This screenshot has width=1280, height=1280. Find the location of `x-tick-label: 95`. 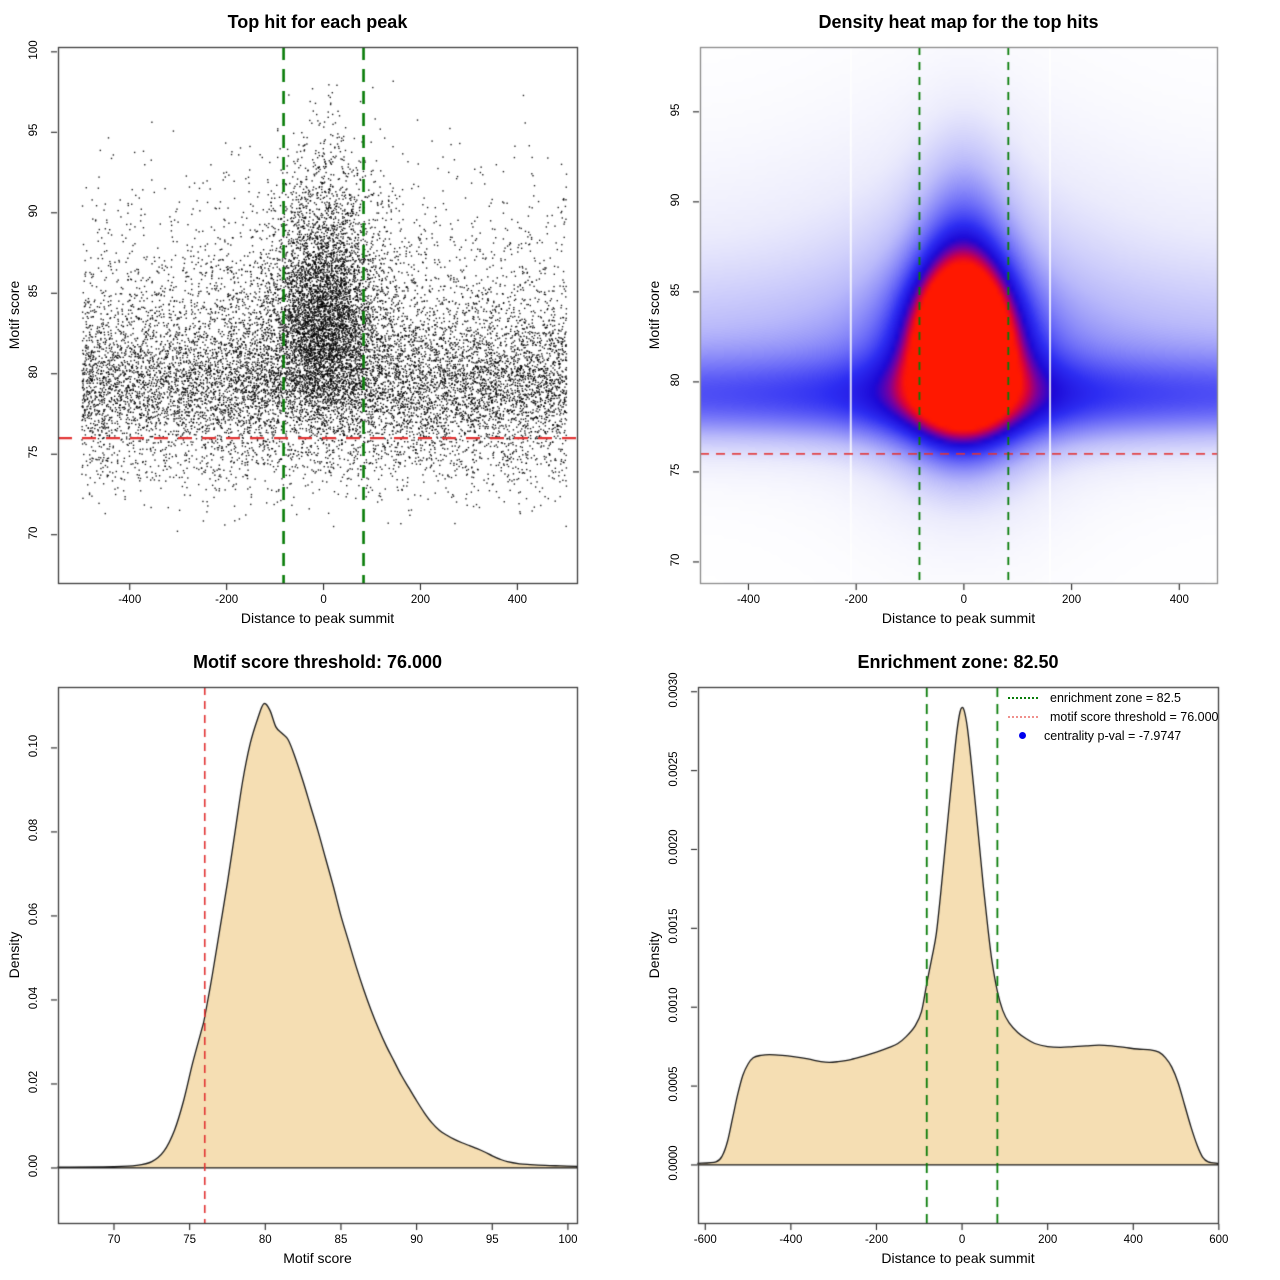

x-tick-label: 95 is located at coordinates (492, 1240).